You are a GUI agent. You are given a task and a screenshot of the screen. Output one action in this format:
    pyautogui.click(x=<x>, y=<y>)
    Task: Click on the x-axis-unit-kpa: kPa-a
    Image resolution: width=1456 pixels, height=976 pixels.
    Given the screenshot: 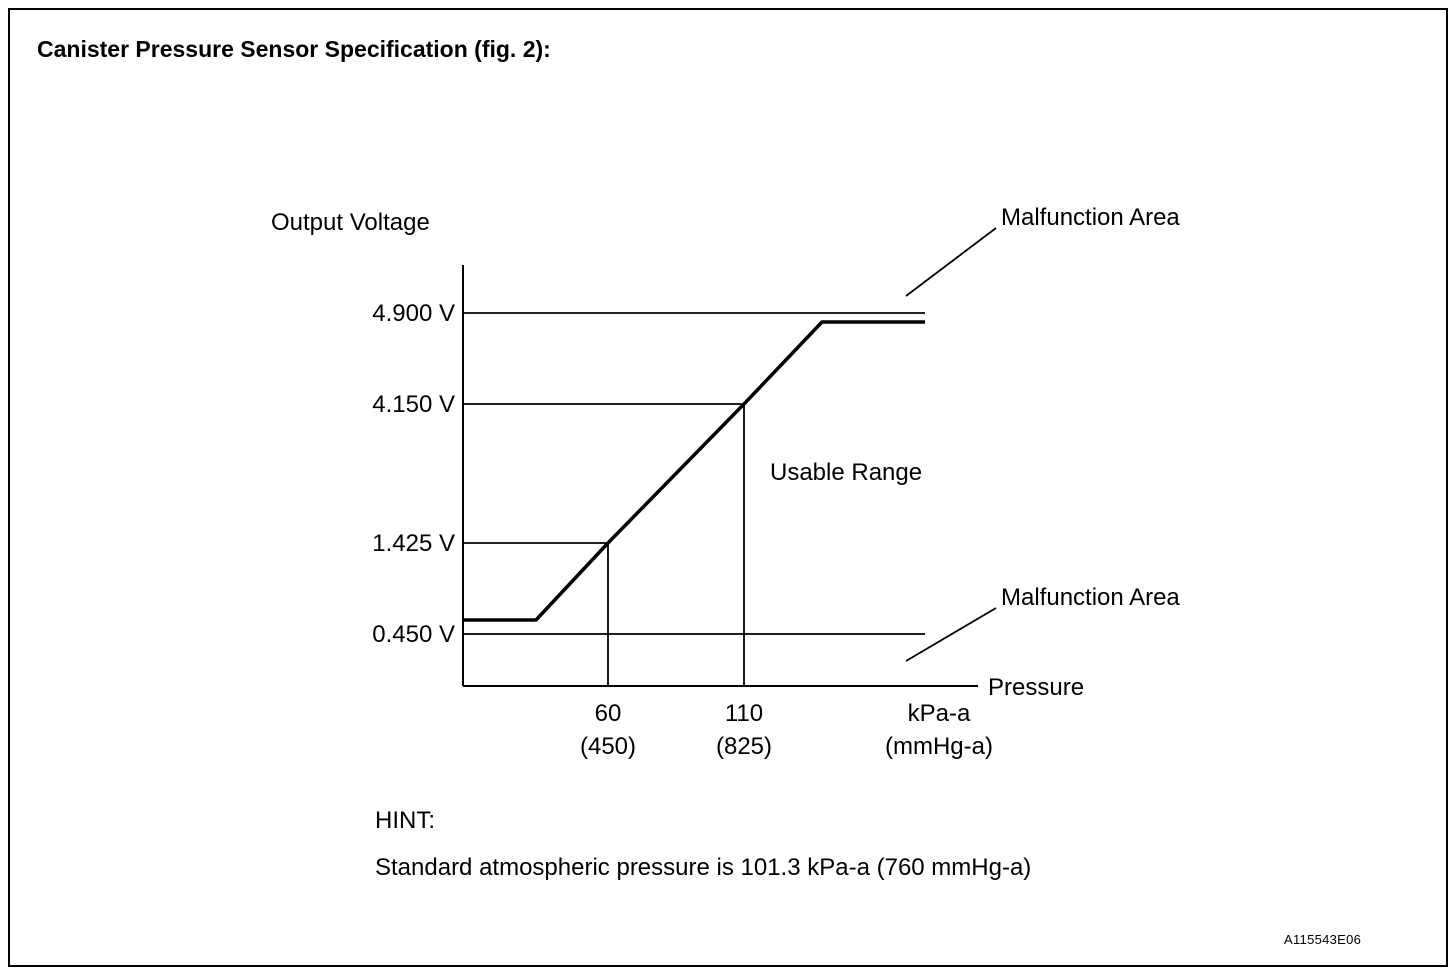 What is the action you would take?
    pyautogui.click(x=939, y=713)
    